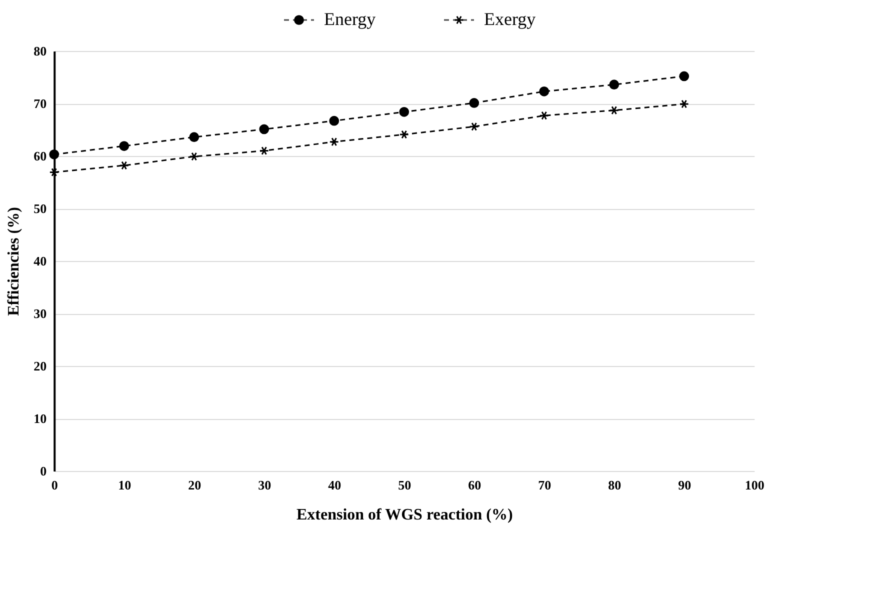 The width and height of the screenshot is (892, 610). What do you see at coordinates (40, 156) in the screenshot?
I see `y-tick-label: 60` at bounding box center [40, 156].